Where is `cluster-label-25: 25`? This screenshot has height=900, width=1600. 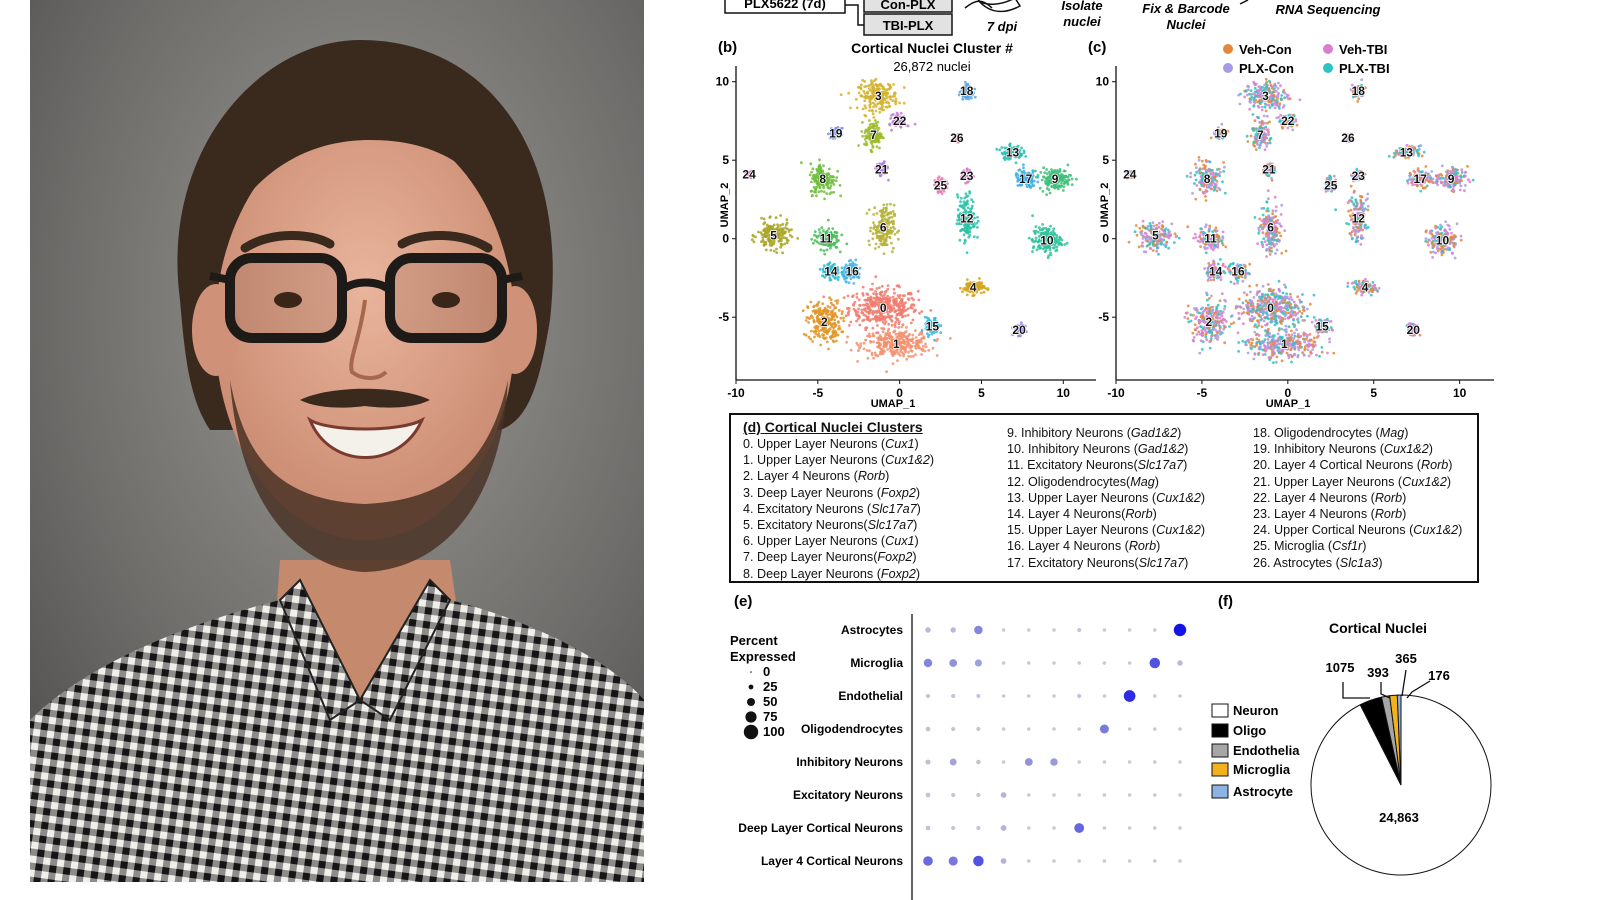 cluster-label-25: 25 is located at coordinates (941, 185).